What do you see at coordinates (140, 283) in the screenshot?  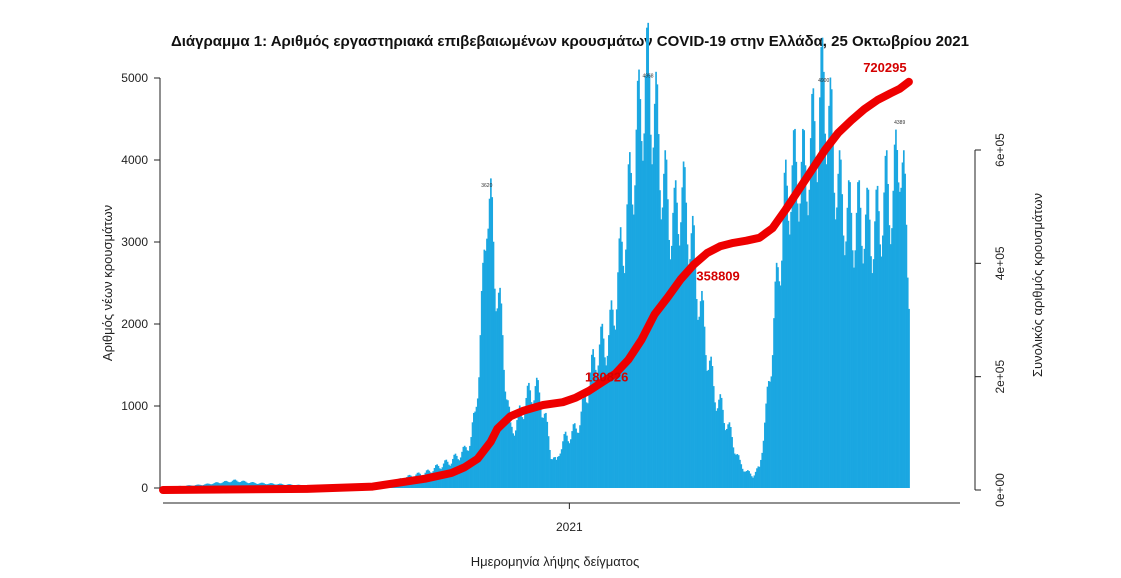 I see `y-axis-left-ticks: 0 1000 2000 3000 4000 5000` at bounding box center [140, 283].